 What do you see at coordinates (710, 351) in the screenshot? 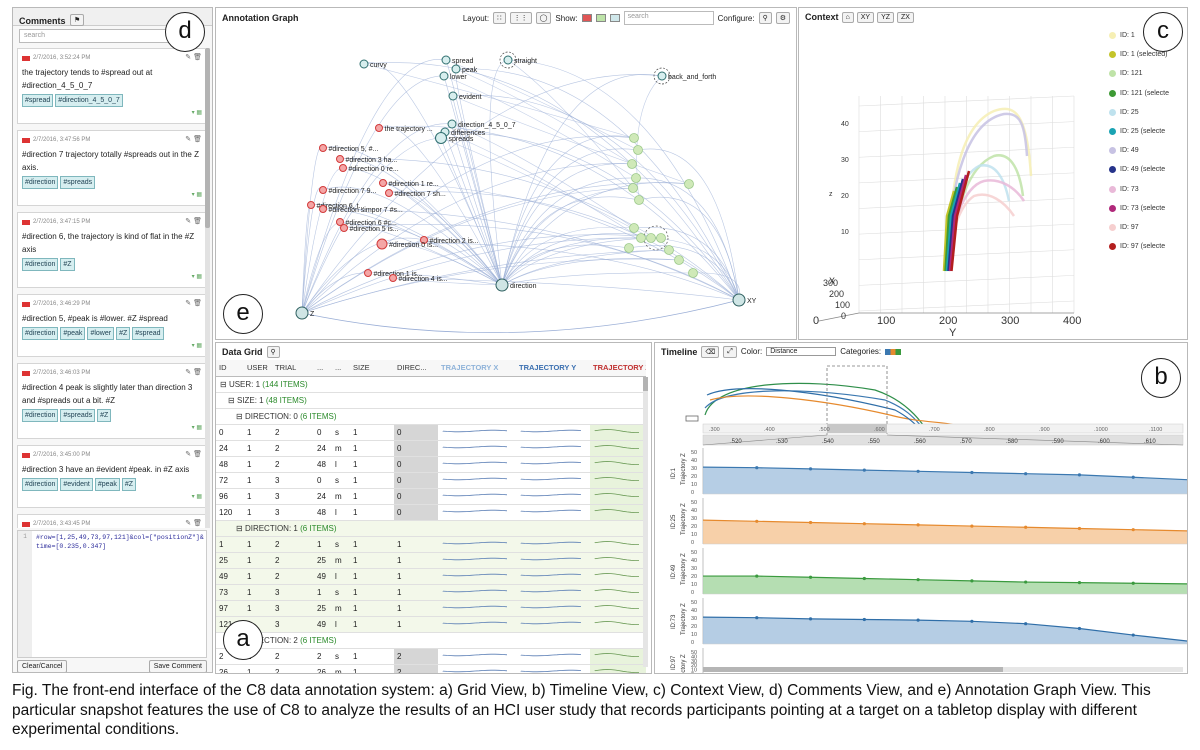
I see `eraser-icon: ⌫` at bounding box center [710, 351].